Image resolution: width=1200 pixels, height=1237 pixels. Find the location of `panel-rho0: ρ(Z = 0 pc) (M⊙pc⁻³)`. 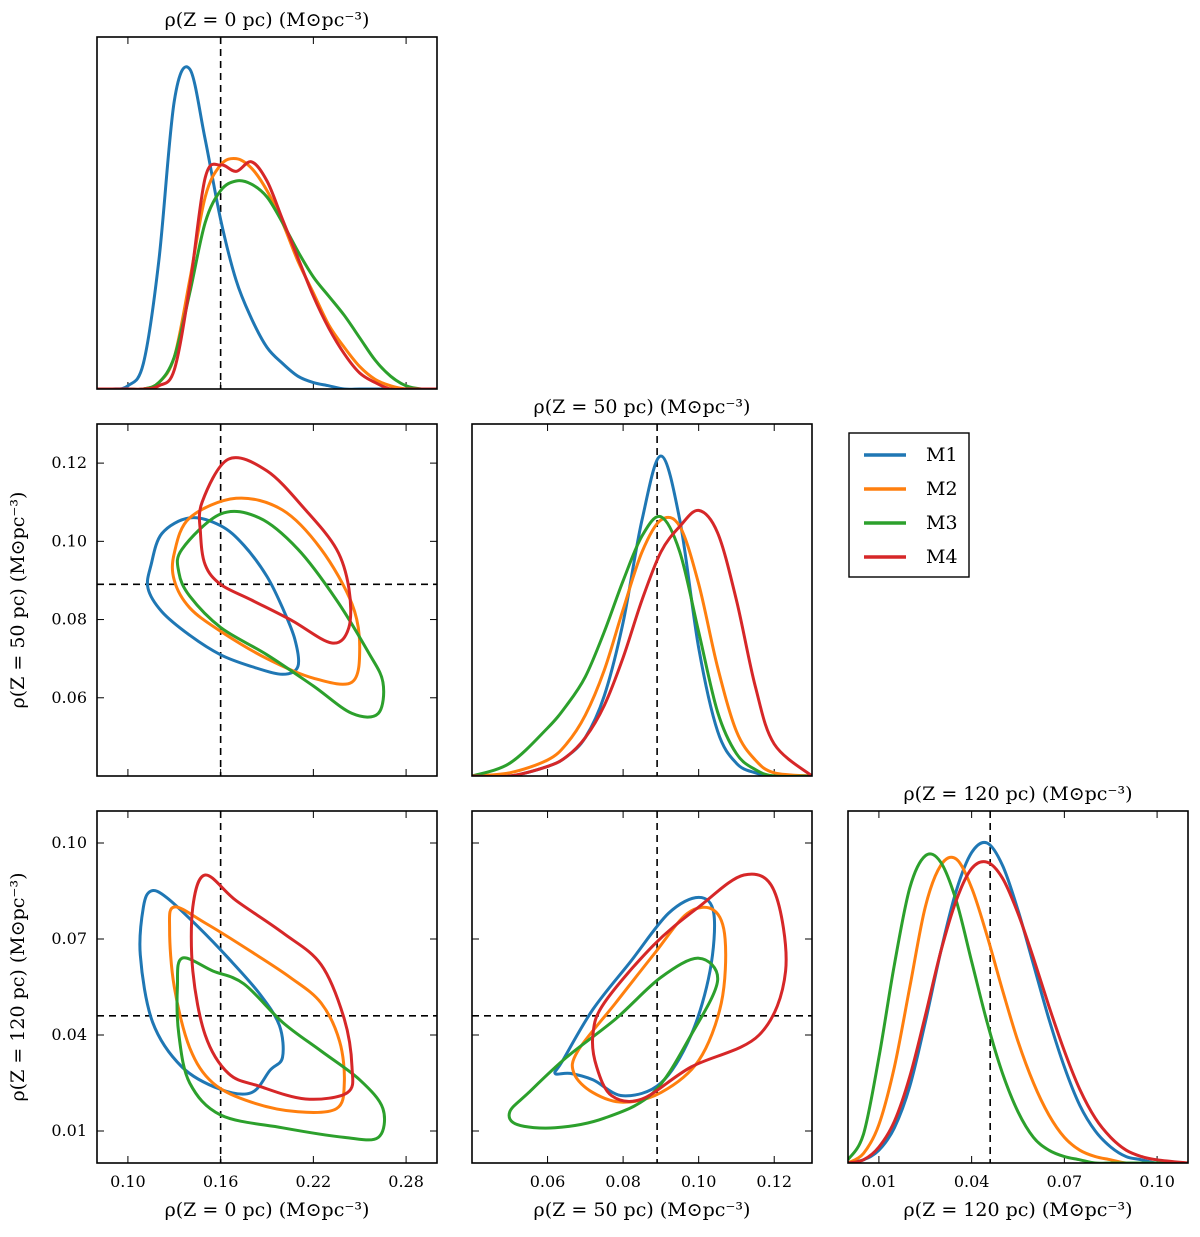

panel-rho0: ρ(Z = 0 pc) (M⊙pc⁻³) is located at coordinates (267, 199).